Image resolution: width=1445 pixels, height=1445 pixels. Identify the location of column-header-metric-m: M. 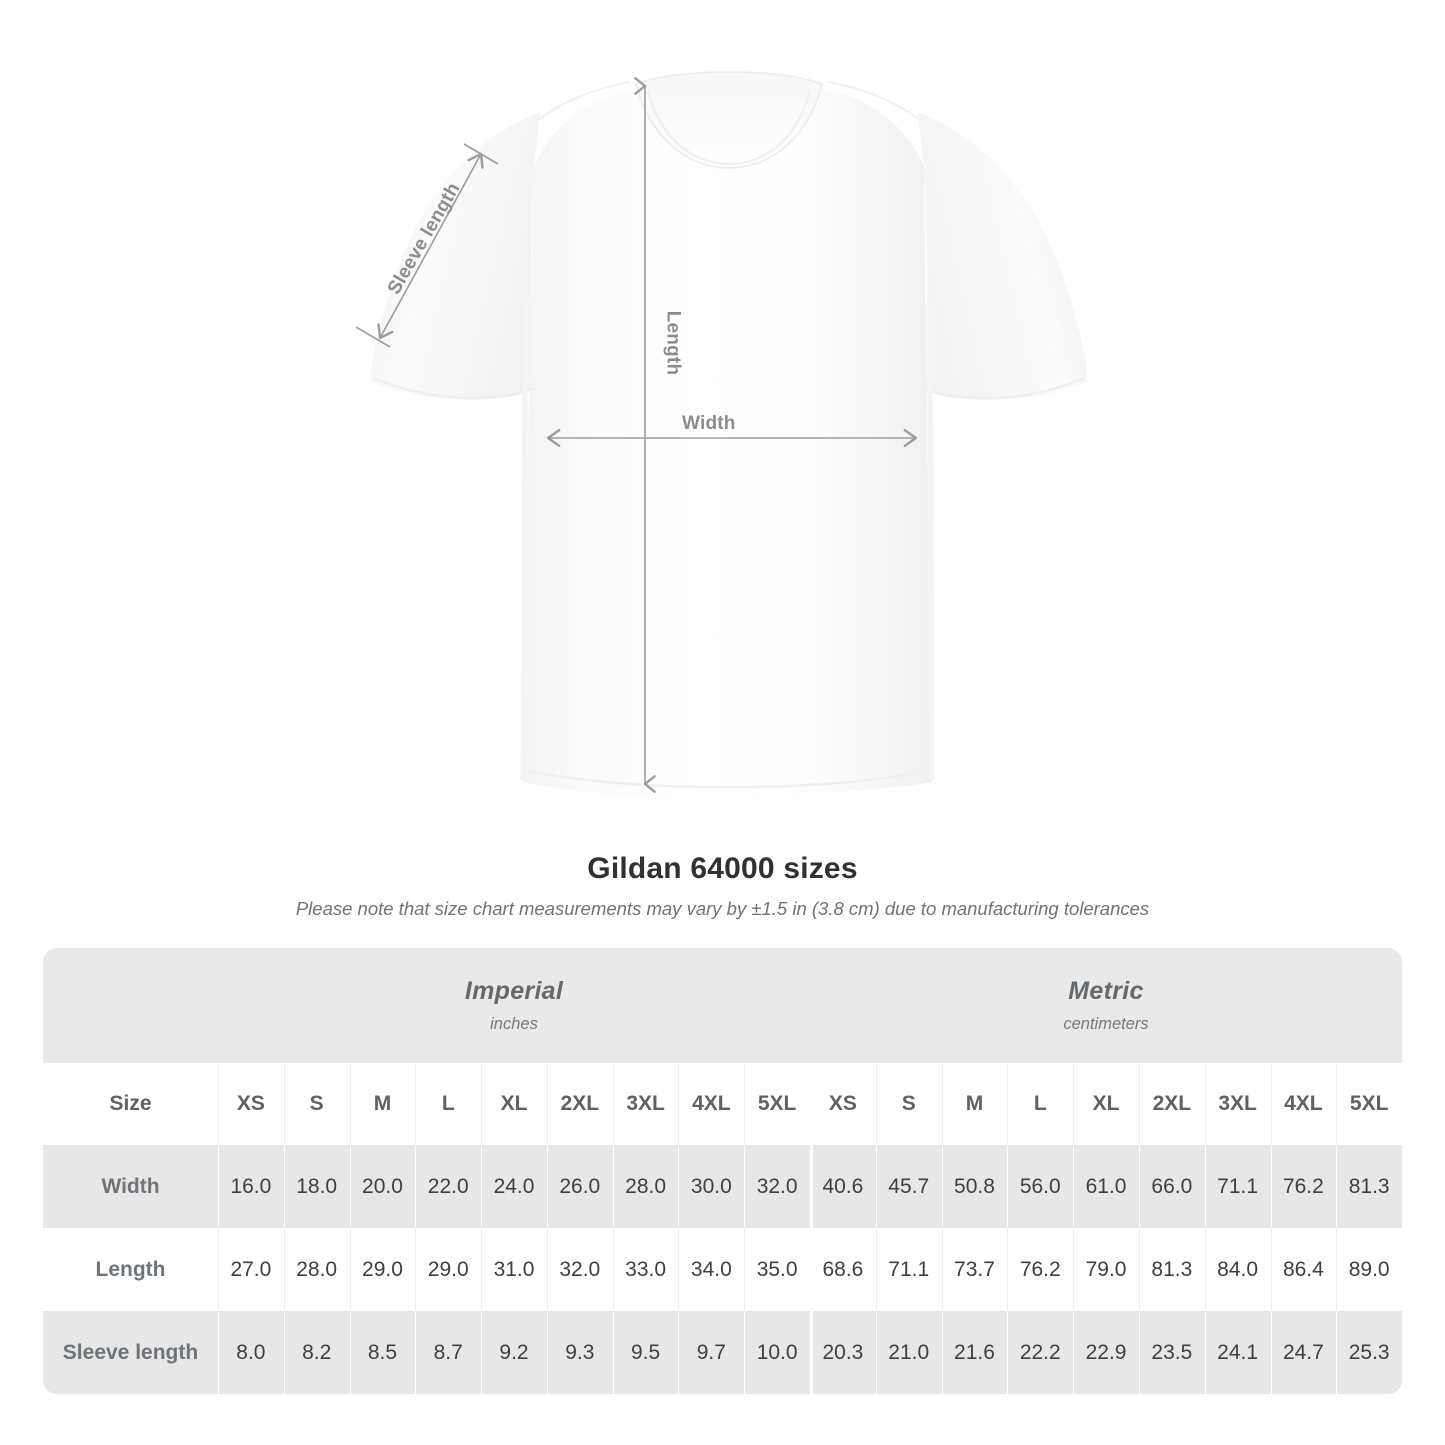
(974, 1104).